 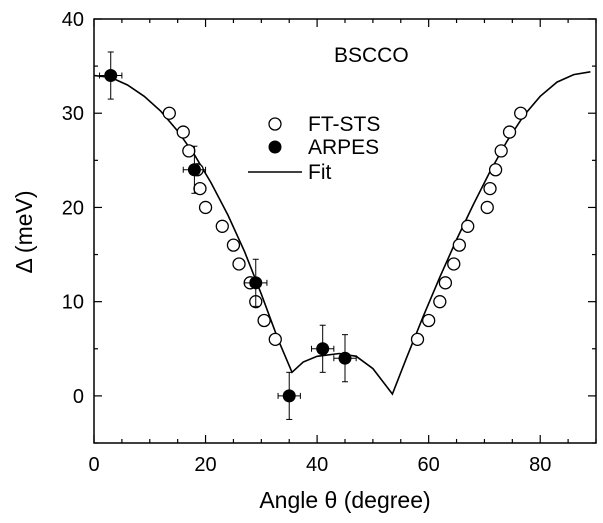 I want to click on x-tick-label: 80, so click(x=540, y=465).